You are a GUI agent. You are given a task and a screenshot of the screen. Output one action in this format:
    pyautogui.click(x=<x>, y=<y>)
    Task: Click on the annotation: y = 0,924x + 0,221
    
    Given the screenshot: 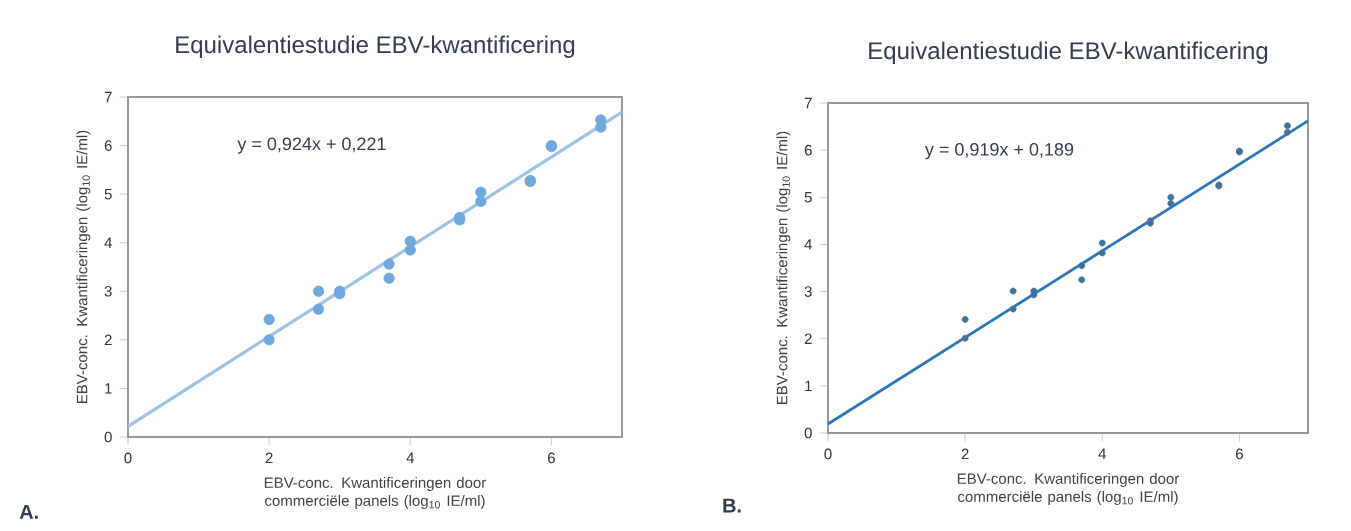 What is the action you would take?
    pyautogui.click(x=311, y=145)
    